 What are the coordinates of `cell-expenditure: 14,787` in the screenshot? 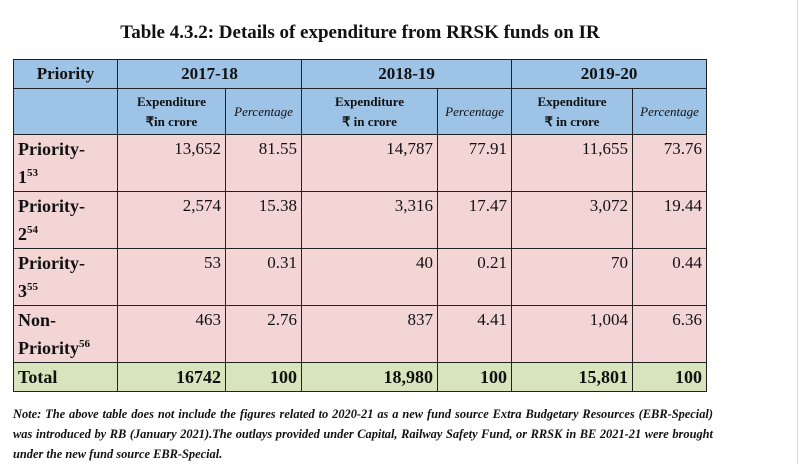 It's located at (370, 163).